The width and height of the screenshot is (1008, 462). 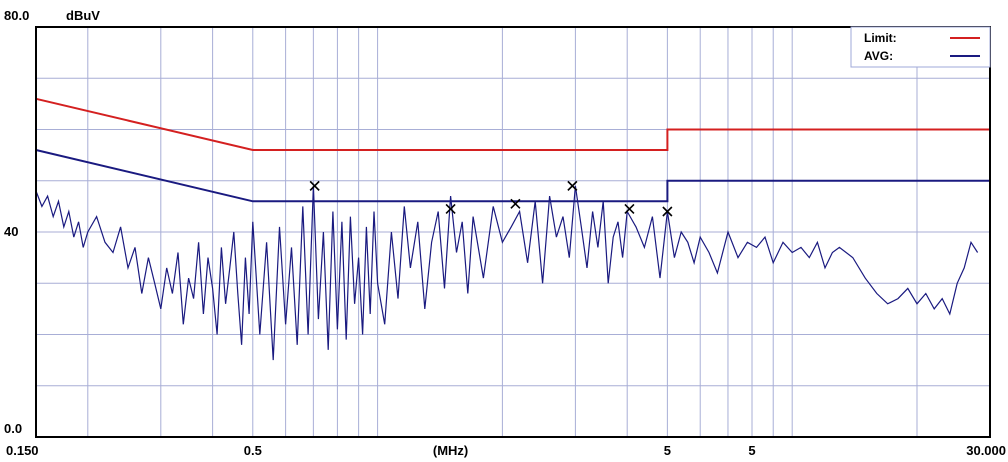 I want to click on legend: Limit: AVG:, so click(x=920, y=47).